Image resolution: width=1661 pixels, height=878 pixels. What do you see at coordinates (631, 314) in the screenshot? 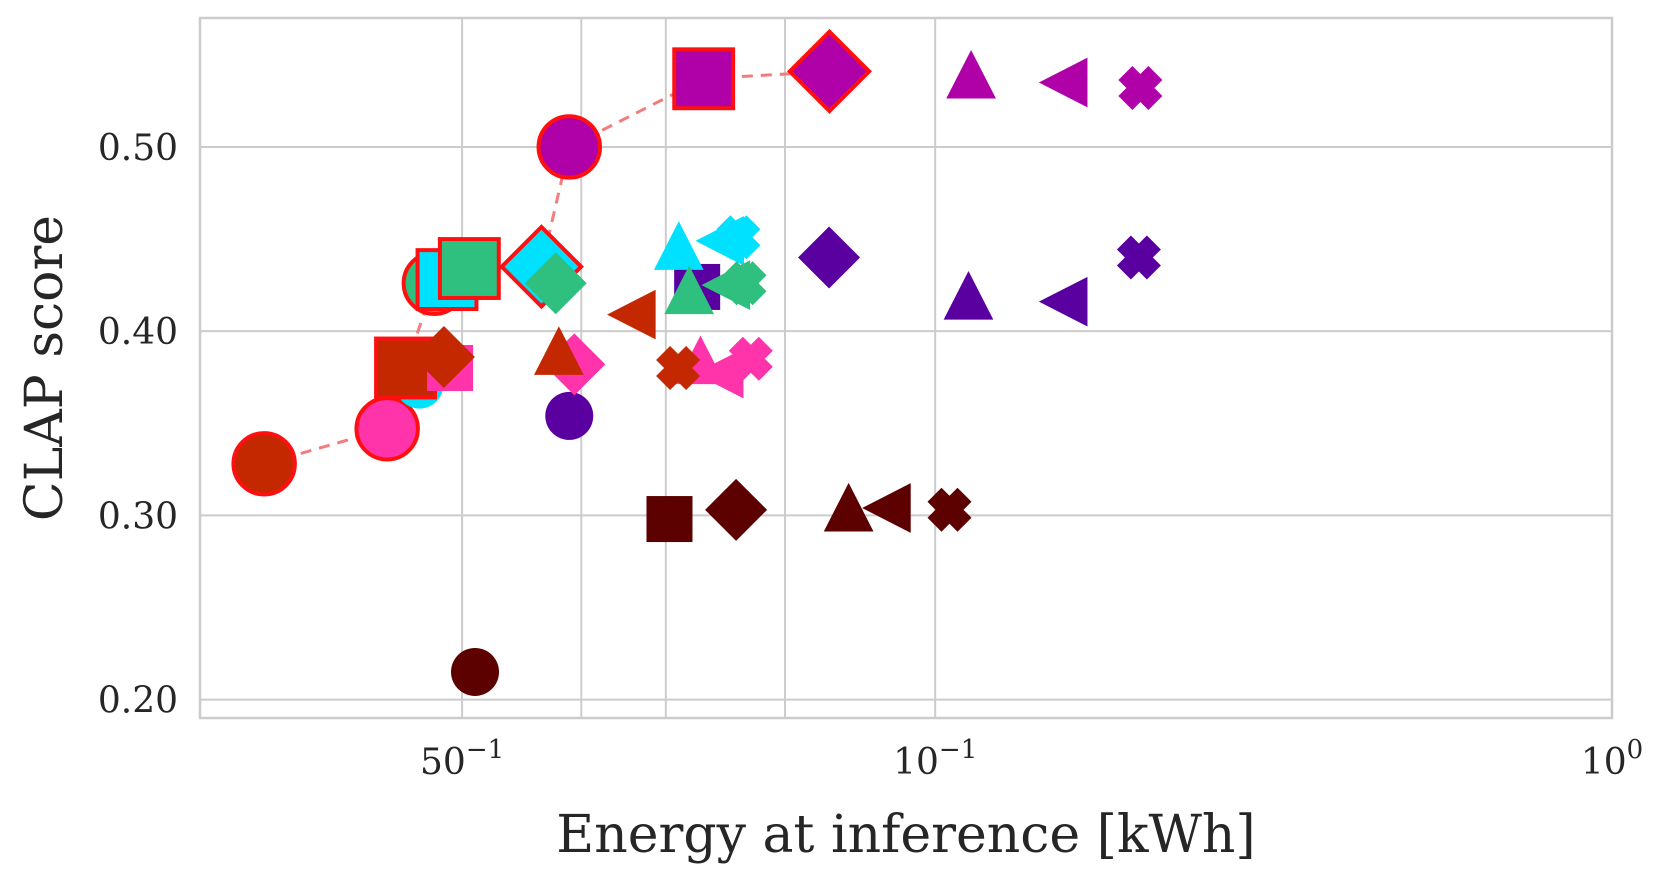
I see `triangle-left-marker-orange-red` at bounding box center [631, 314].